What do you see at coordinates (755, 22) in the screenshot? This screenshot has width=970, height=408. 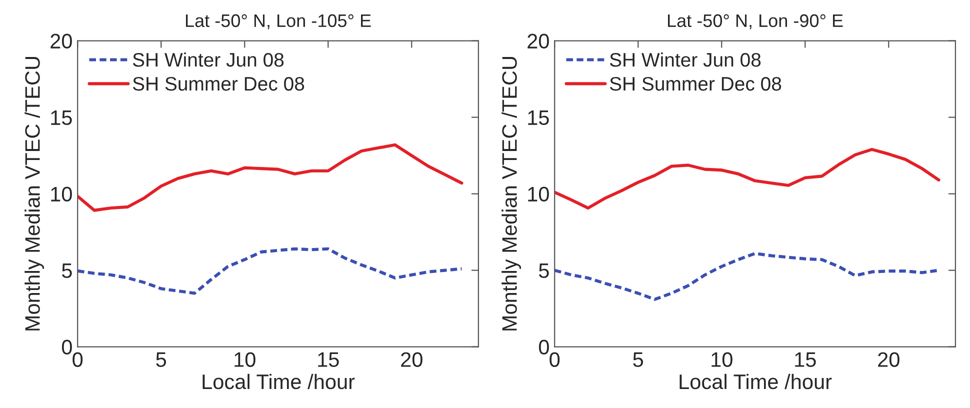 I see `chart-title: Lat -50° N, Lon -90° E` at bounding box center [755, 22].